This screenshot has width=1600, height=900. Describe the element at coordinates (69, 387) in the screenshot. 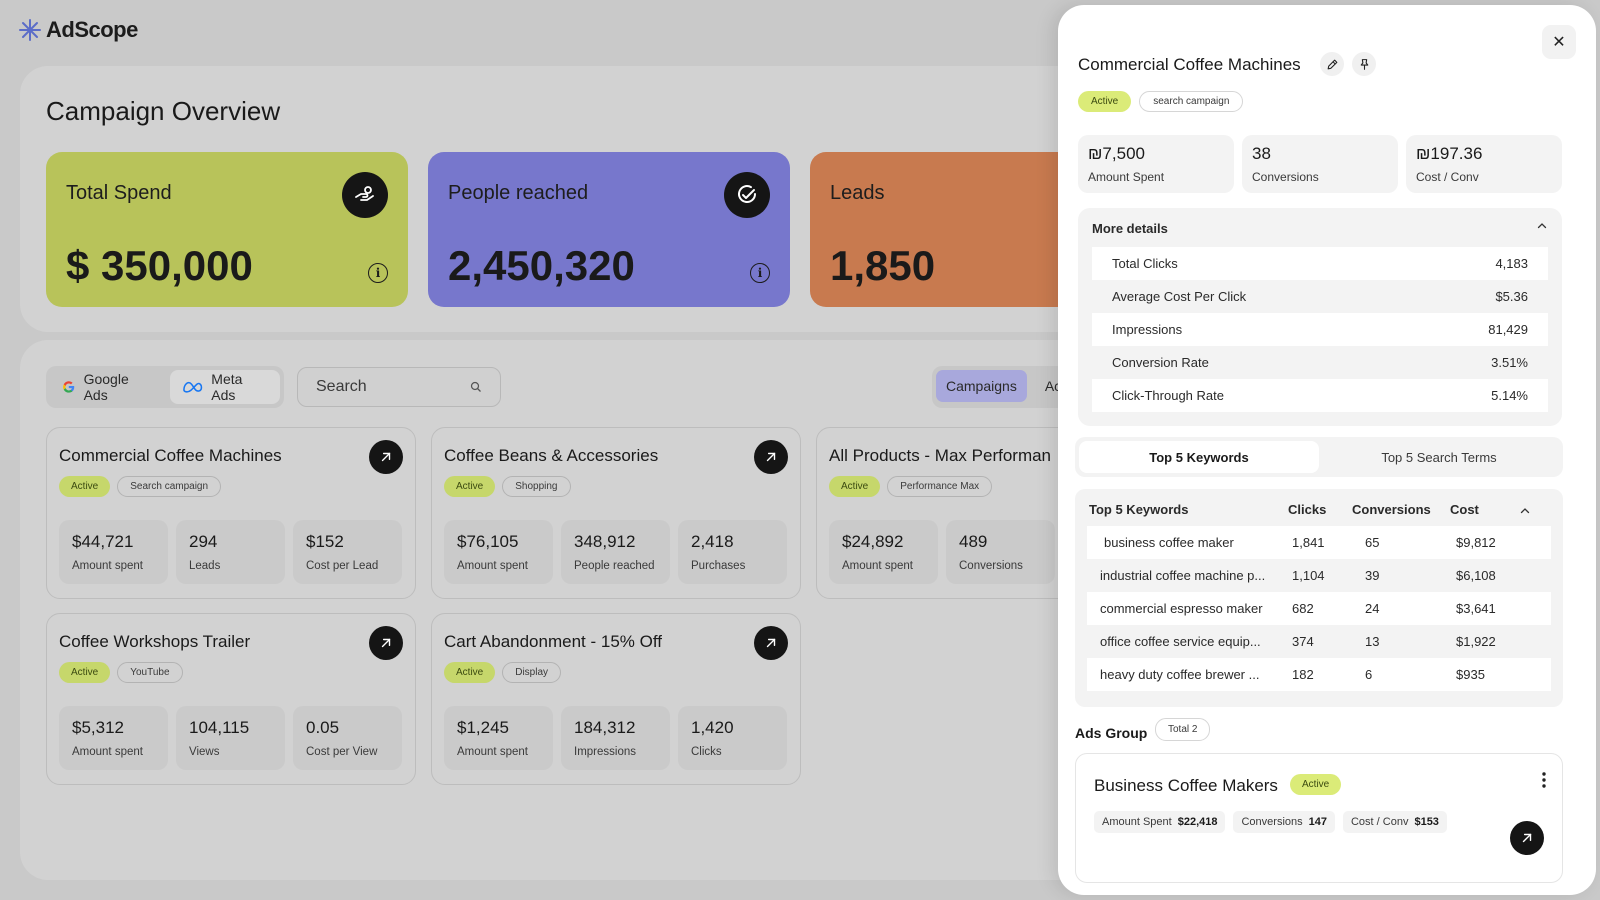

I see `google-icon` at that location.